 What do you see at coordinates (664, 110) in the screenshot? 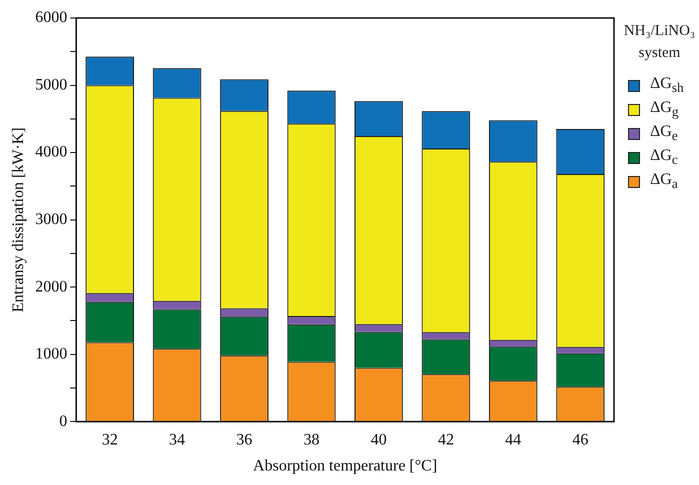
I see `legend-label: ΔG$_{g}$` at bounding box center [664, 110].